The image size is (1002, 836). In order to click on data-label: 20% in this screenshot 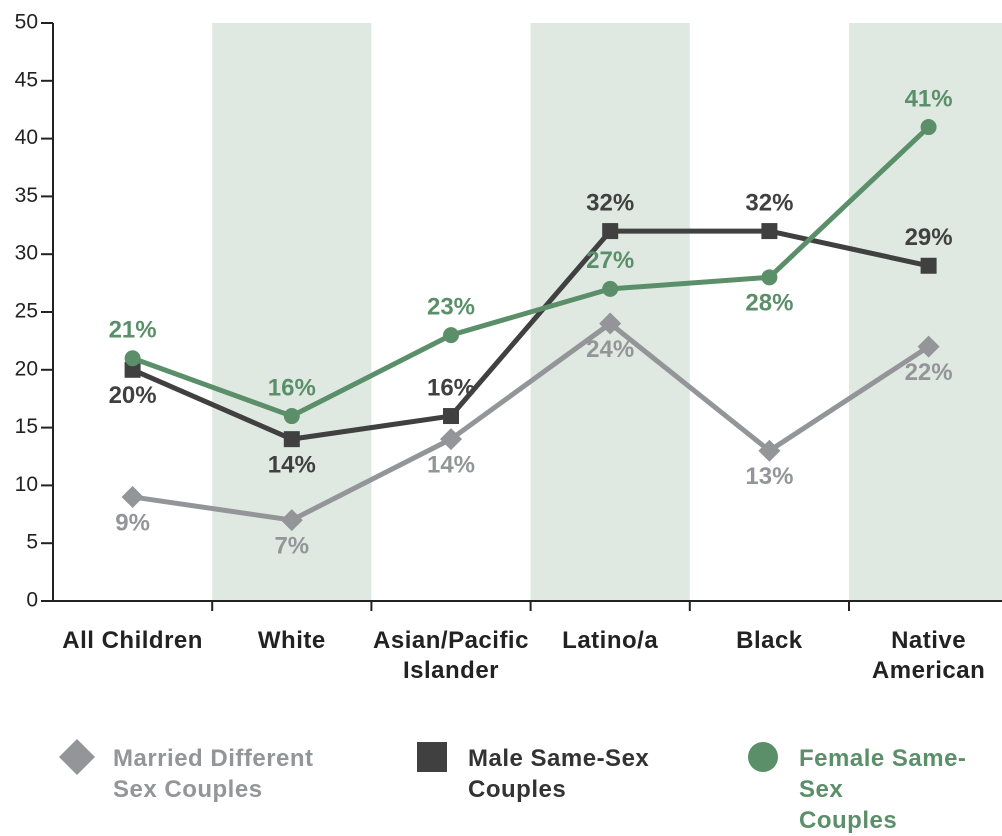, I will do `click(133, 395)`.